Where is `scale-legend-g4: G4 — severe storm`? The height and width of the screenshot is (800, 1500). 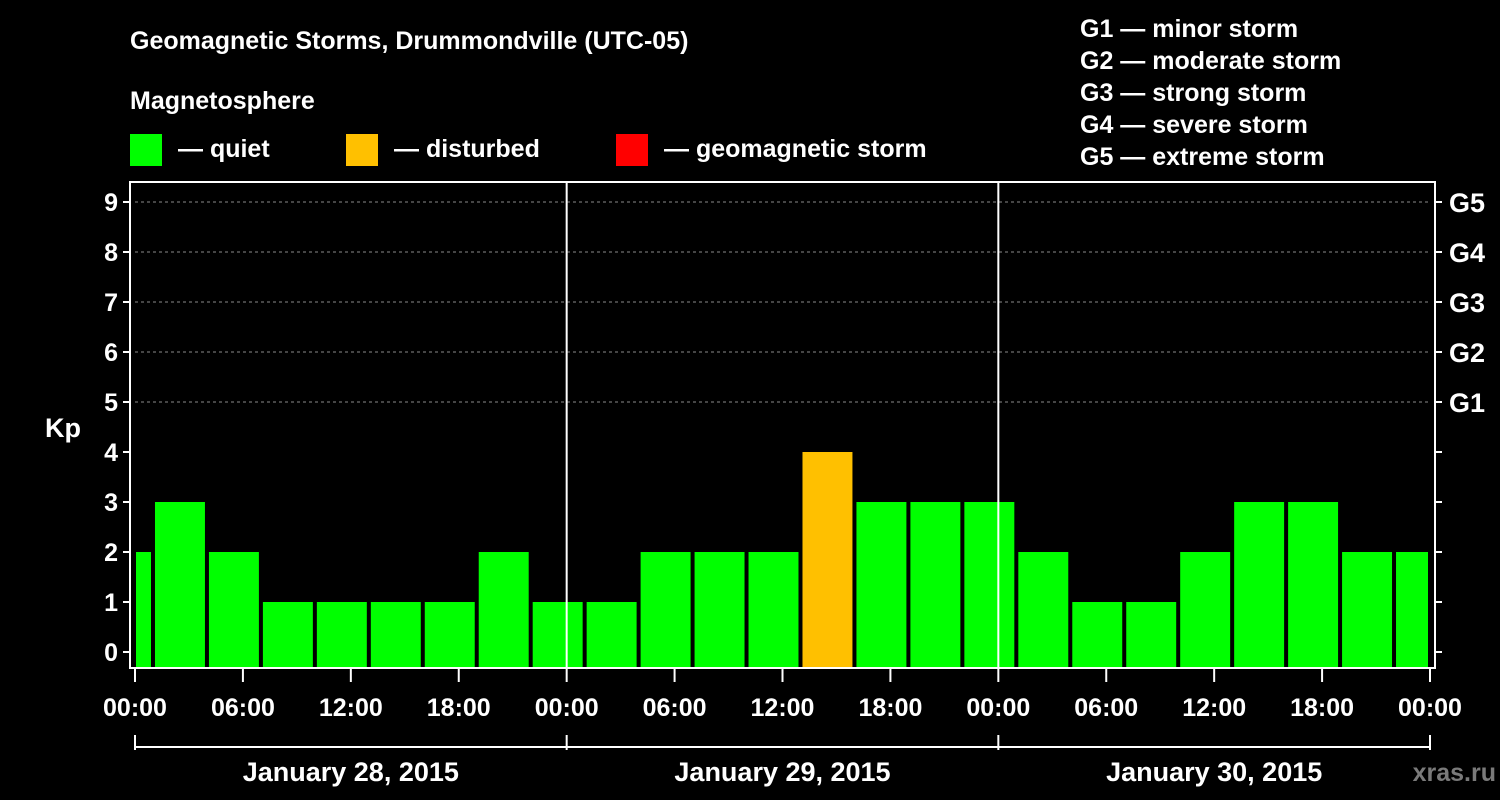
scale-legend-g4: G4 — severe storm is located at coordinates (1194, 125).